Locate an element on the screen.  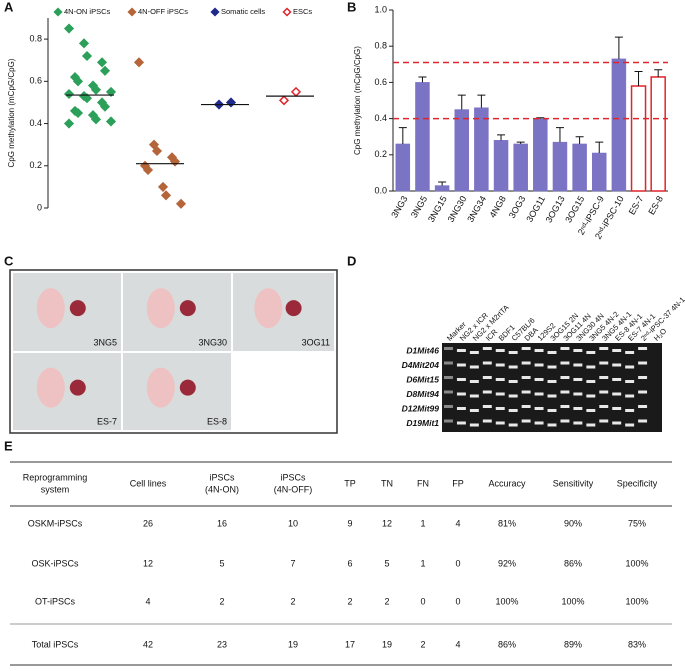
table-cell: 86% is located at coordinates (507, 644).